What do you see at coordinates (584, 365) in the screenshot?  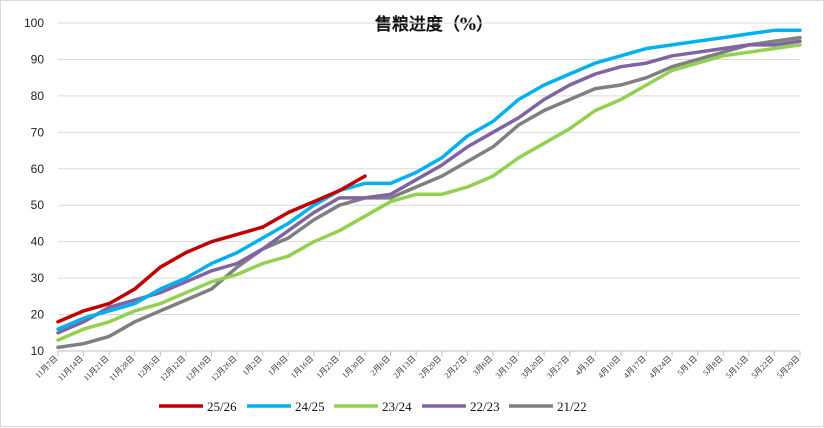 I see `x-tick-label: 4月3日` at bounding box center [584, 365].